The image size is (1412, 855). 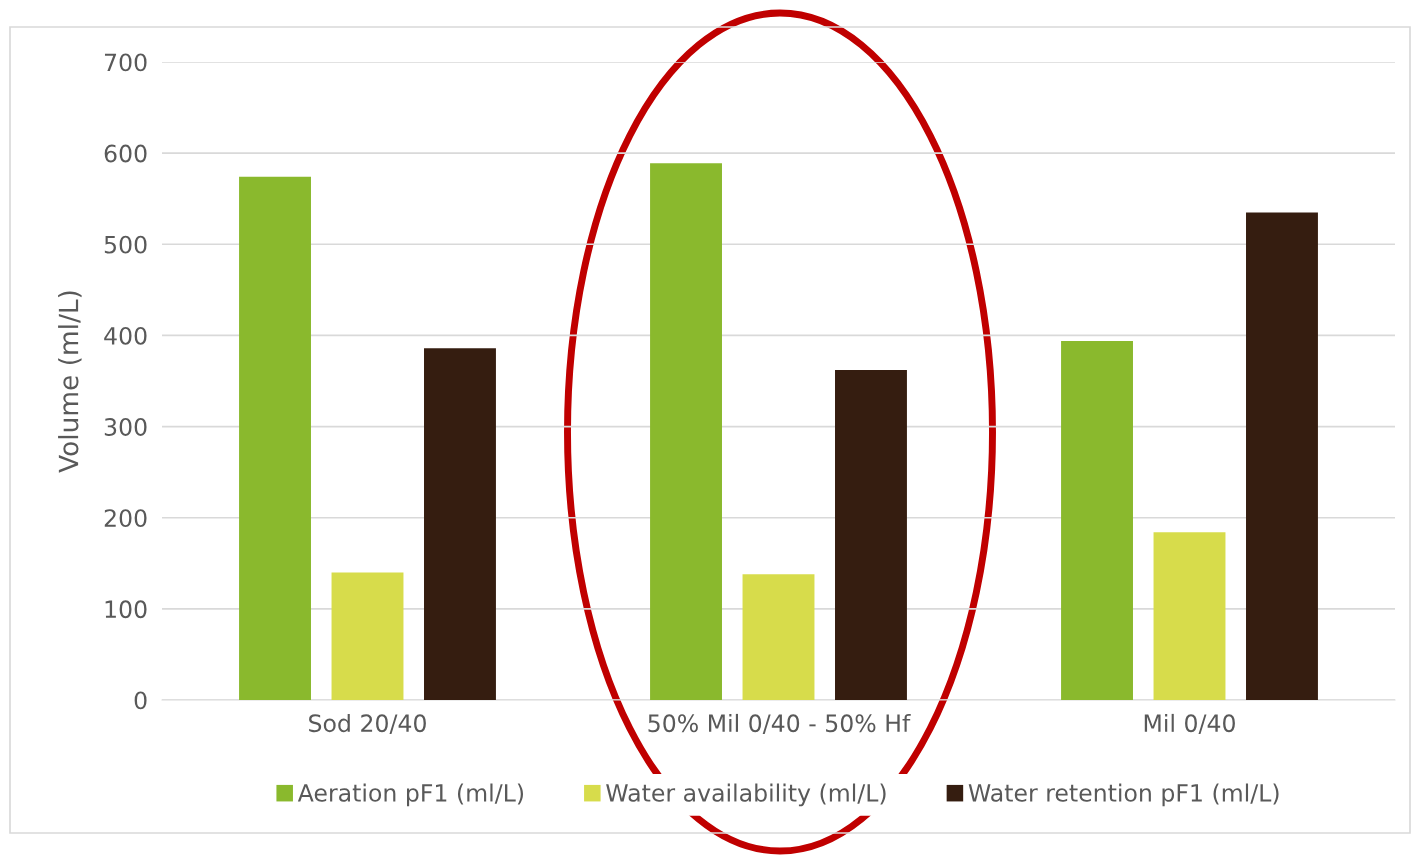 What do you see at coordinates (367, 724) in the screenshot?
I see `x-tick-label: Sod 20/40` at bounding box center [367, 724].